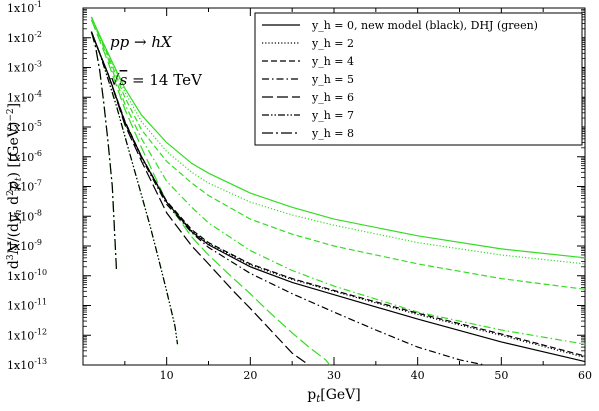 This screenshot has height=411, width=599. Describe the element at coordinates (24, 215) in the screenshot. I see `y-tick-label: 1x10⁻⁸` at that location.